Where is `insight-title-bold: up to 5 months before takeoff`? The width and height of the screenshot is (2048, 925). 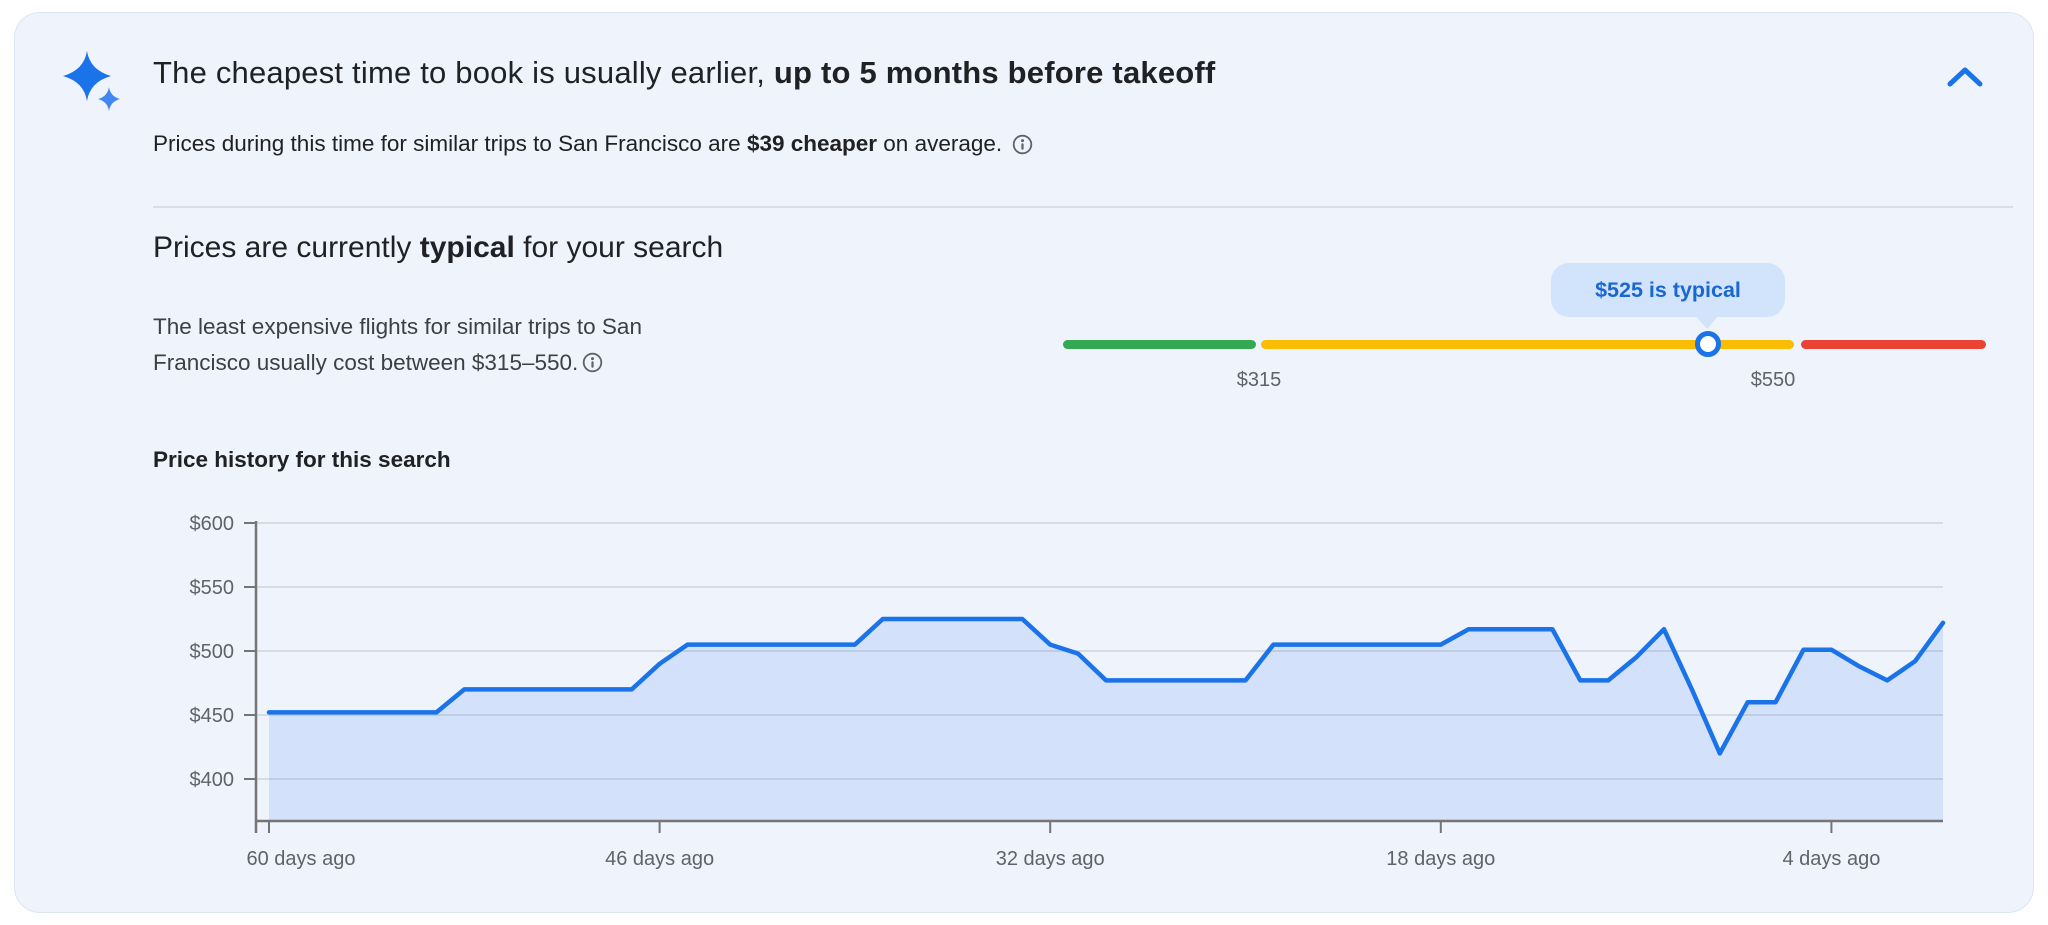
insight-title-bold: up to 5 months before takeoff is located at coordinates (994, 72).